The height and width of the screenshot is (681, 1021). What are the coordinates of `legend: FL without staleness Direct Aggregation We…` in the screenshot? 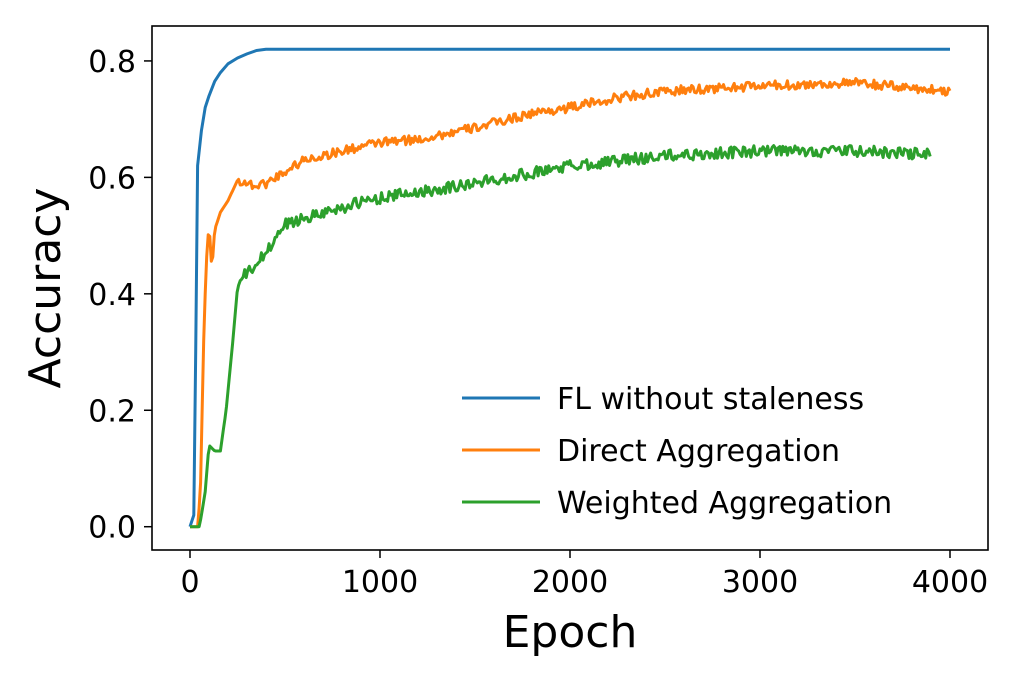 It's located at (677, 451).